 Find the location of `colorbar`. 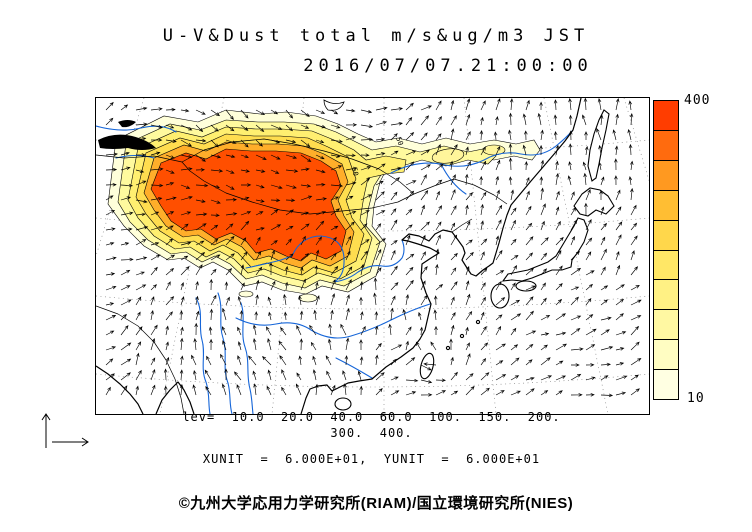

colorbar is located at coordinates (666, 250).